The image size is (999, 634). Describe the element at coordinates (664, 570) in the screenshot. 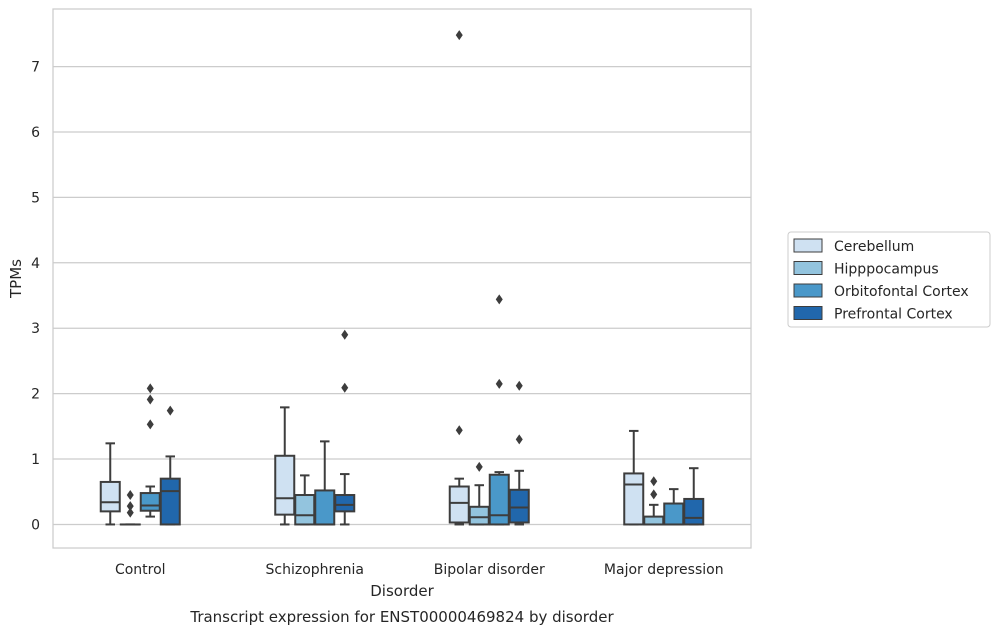

I see `x-tick-label: Major depression` at that location.